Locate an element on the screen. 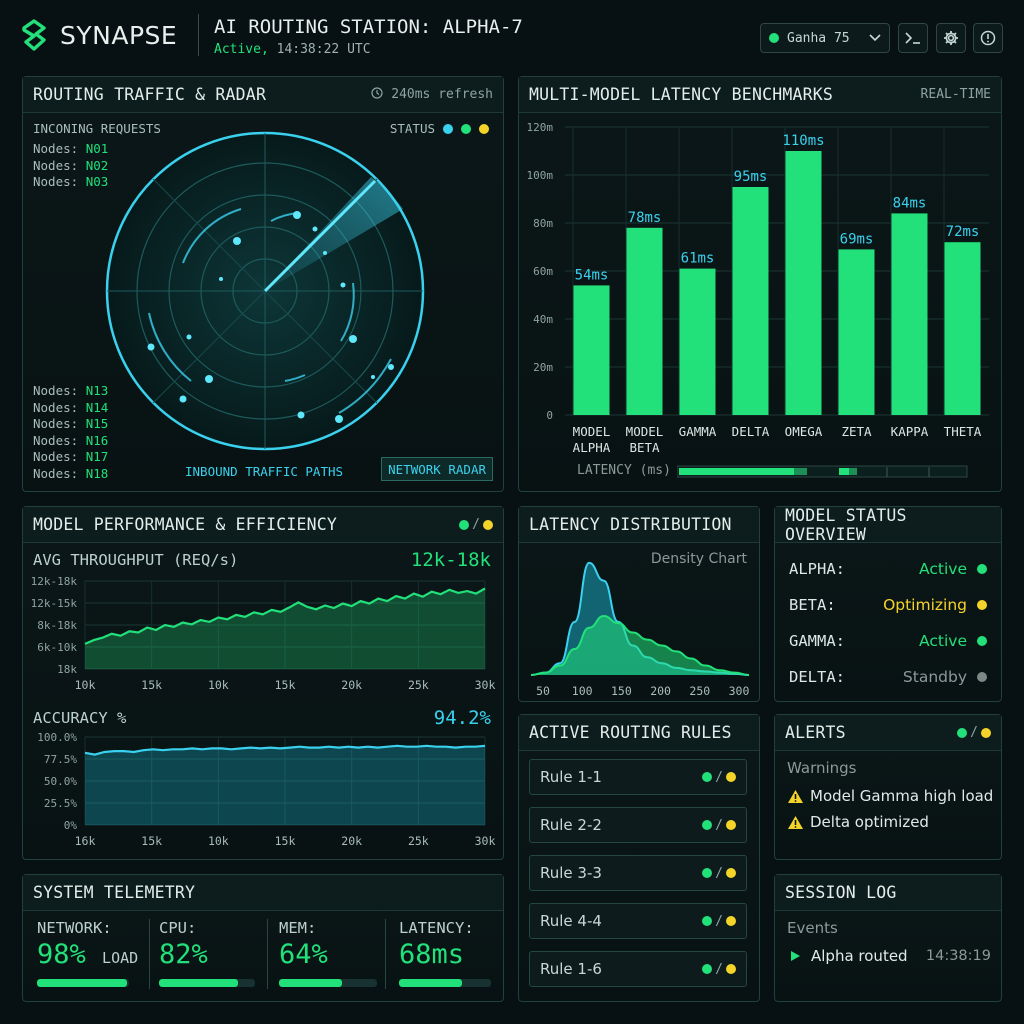 The height and width of the screenshot is (1024, 1024). session-log-subtitle: Events is located at coordinates (812, 928).